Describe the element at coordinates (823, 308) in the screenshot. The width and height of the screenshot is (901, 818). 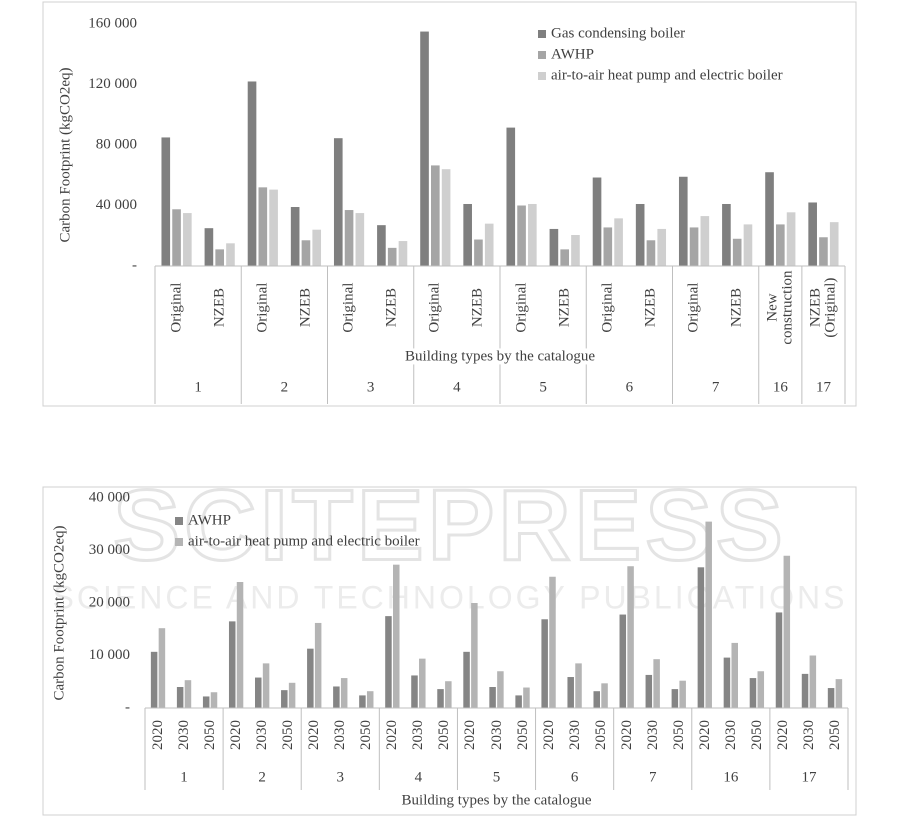
I see `x-tick-label: NZEB (Original)` at that location.